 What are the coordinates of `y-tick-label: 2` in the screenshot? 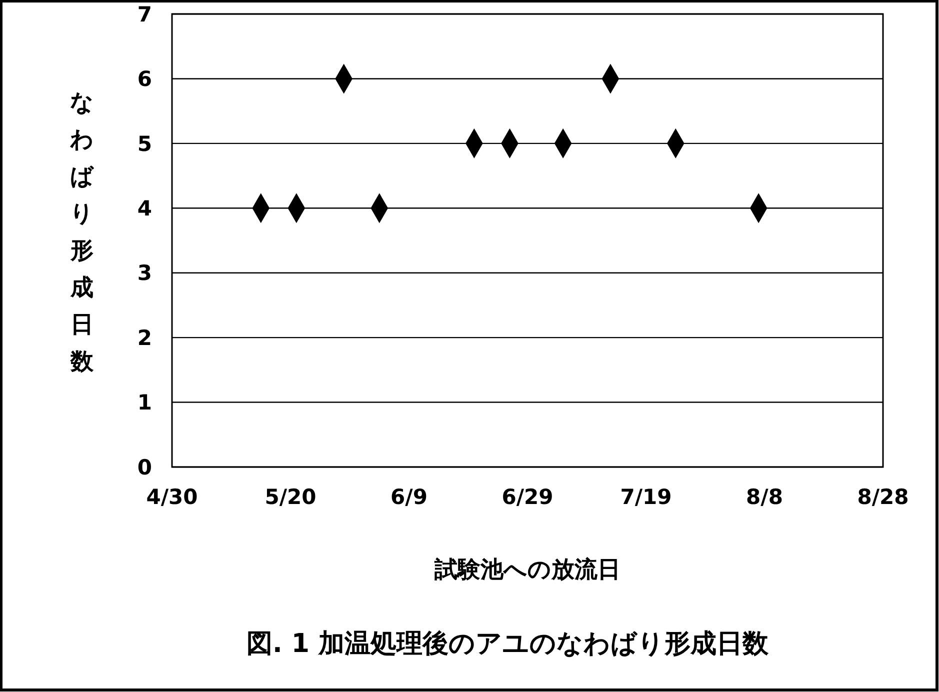 It's located at (144, 338).